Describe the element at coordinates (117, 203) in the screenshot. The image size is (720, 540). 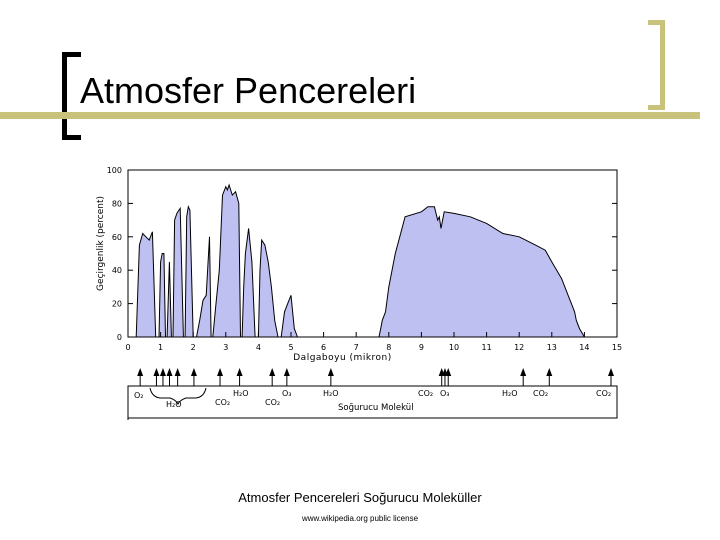
I see `y-tick-label: 80` at that location.